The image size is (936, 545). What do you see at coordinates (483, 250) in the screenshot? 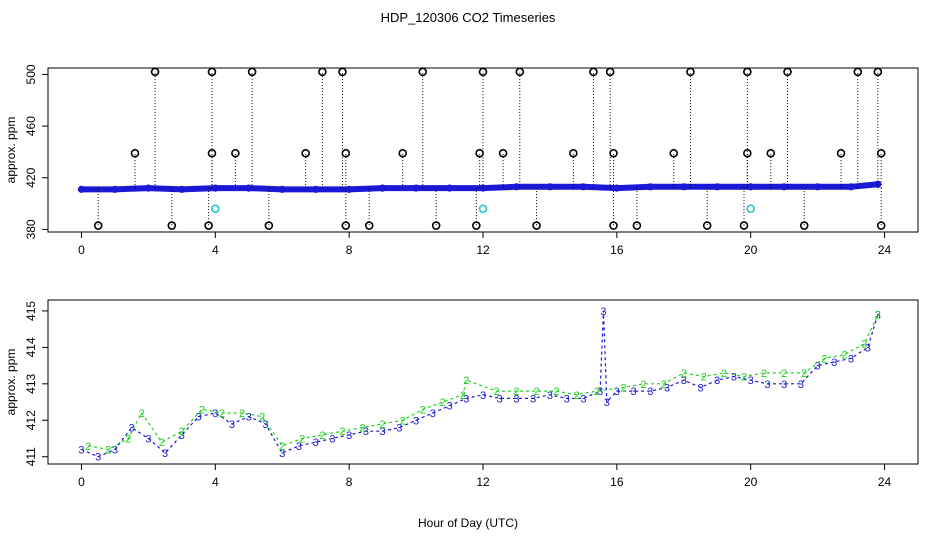
I see `x-tick-label: 12` at bounding box center [483, 250].